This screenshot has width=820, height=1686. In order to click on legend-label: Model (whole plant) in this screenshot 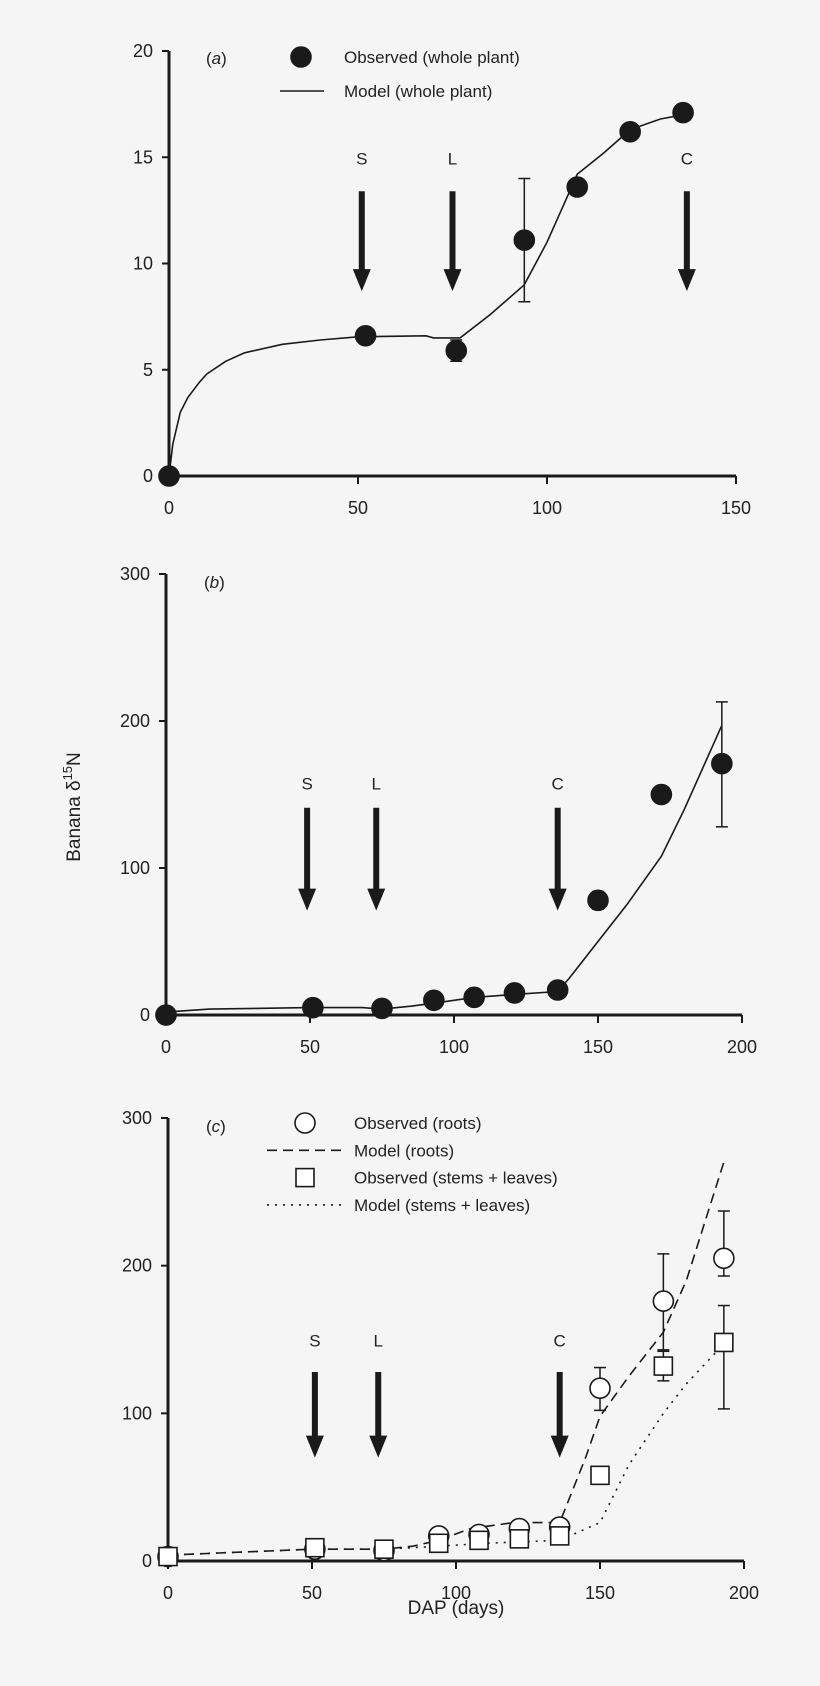, I will do `click(418, 91)`.